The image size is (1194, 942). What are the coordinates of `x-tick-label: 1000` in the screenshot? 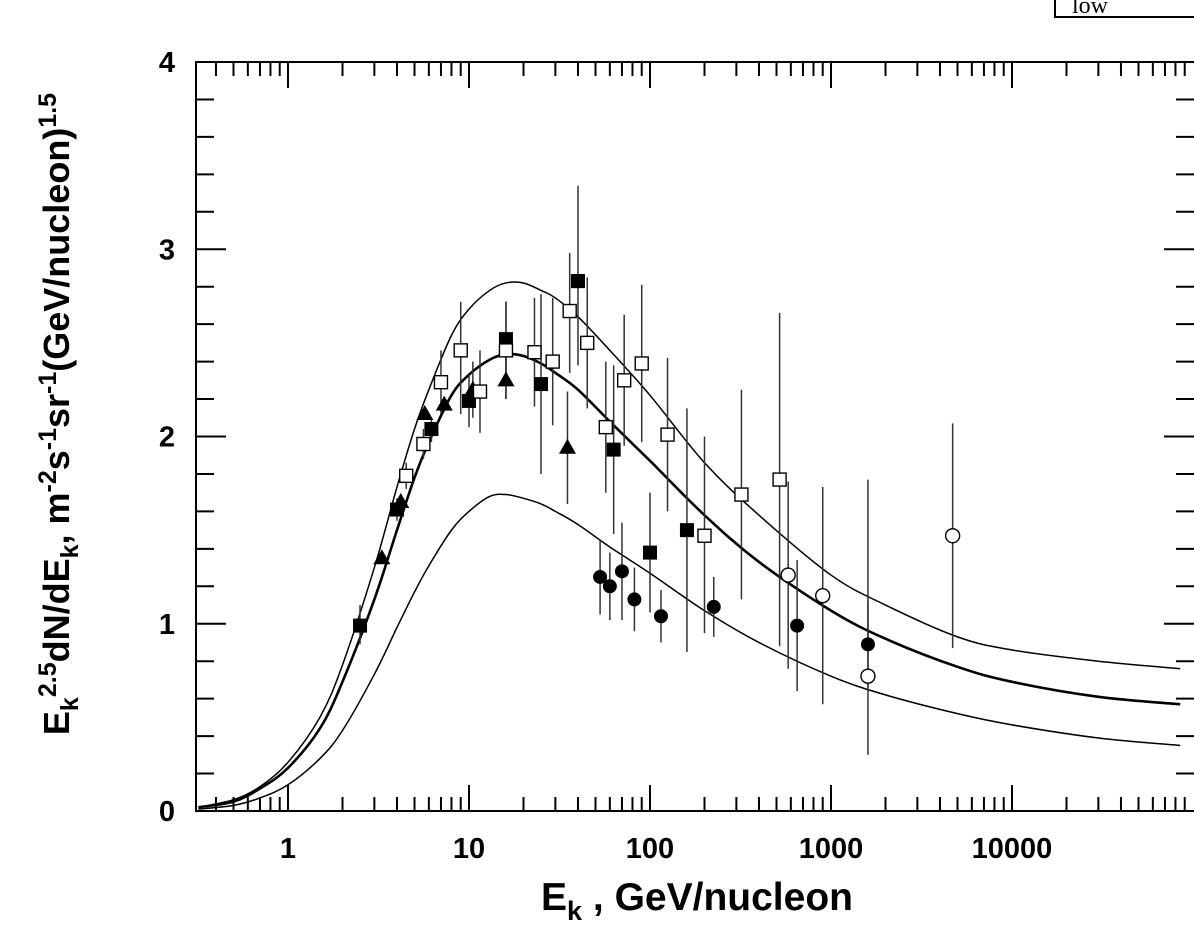 It's located at (831, 849).